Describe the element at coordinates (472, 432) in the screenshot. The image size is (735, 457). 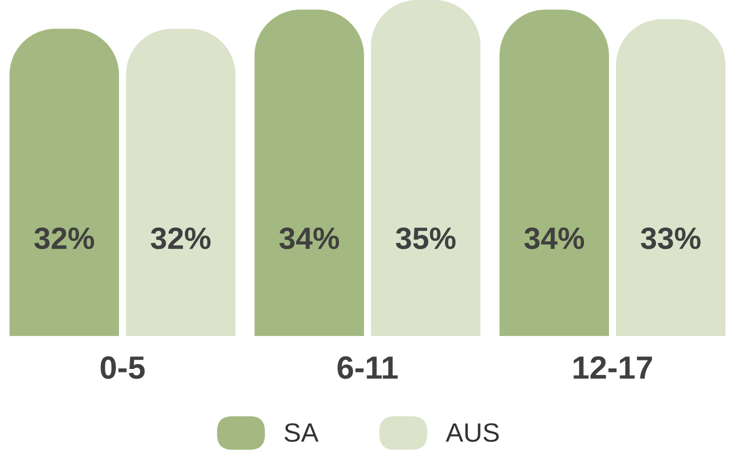
I see `legend-label: AUS` at that location.